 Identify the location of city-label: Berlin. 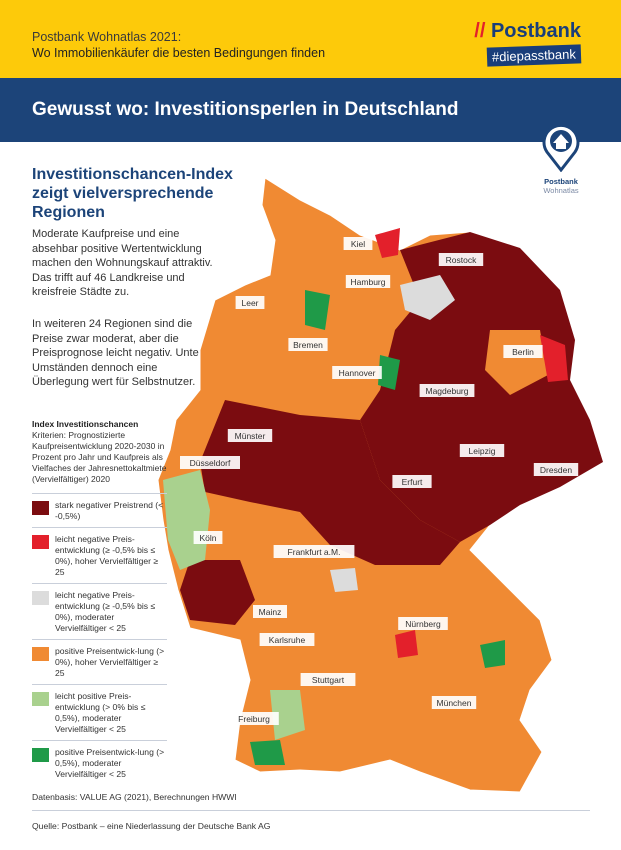
(523, 352).